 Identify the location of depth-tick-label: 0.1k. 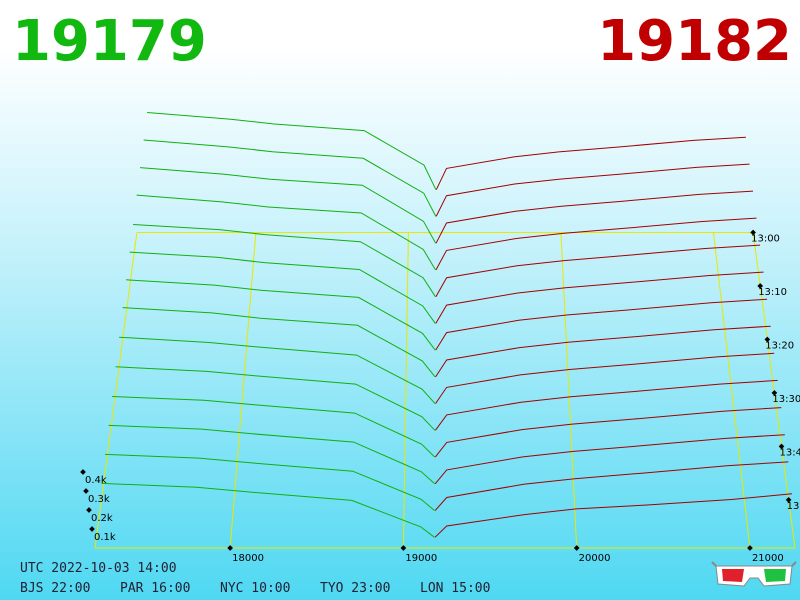
(105, 537).